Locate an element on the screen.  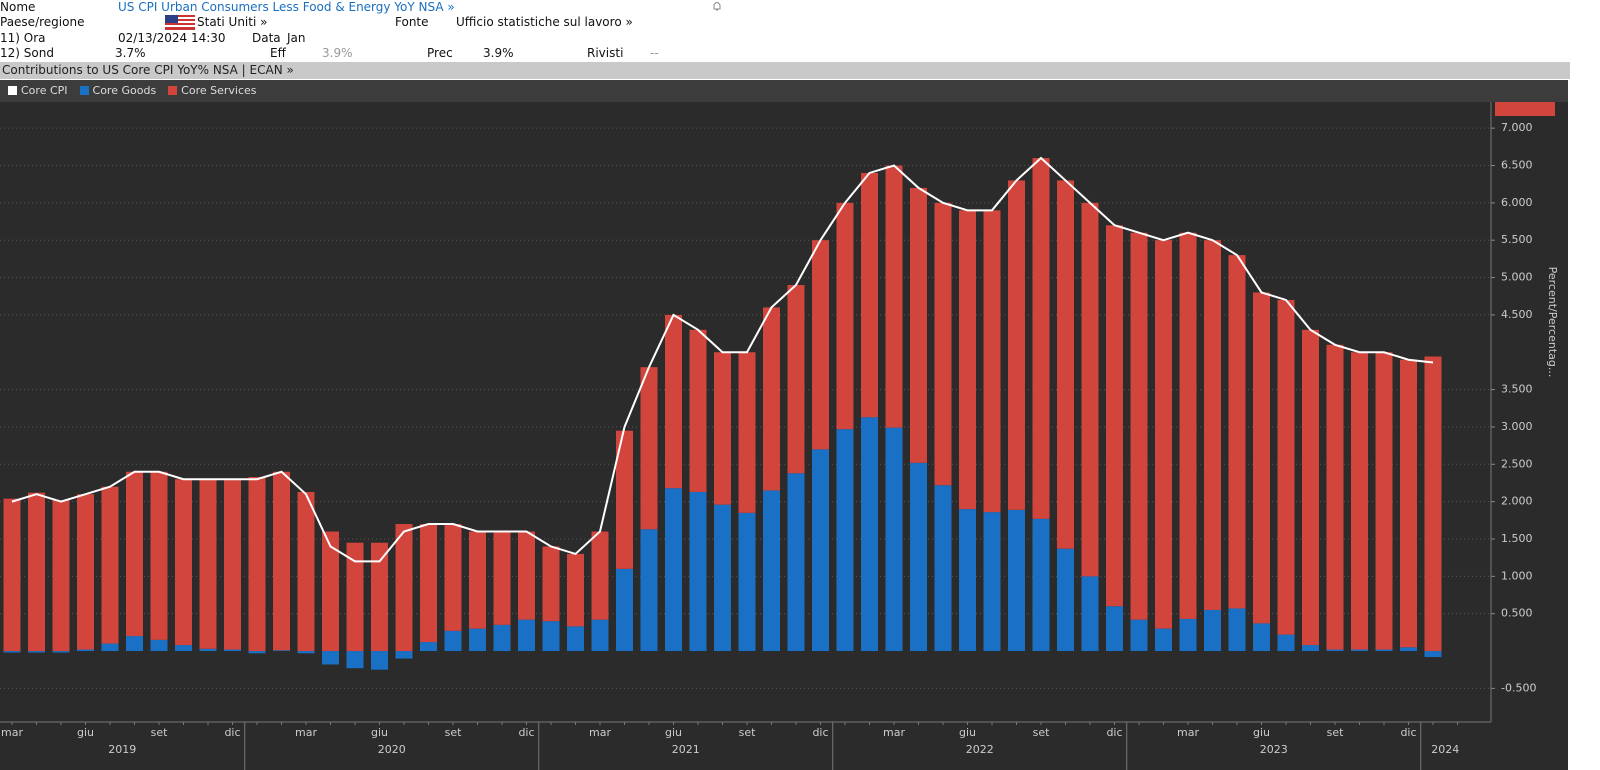
value: Jan is located at coordinates (296, 38).